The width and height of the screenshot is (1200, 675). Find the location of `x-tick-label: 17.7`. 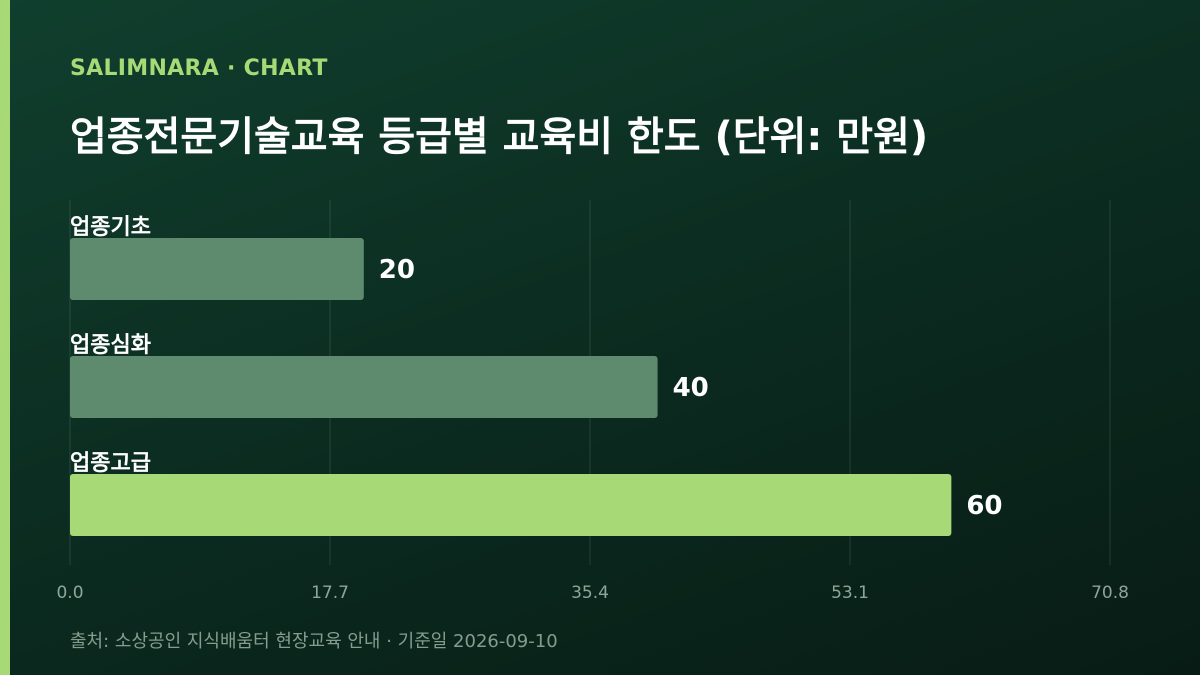

x-tick-label: 17.7 is located at coordinates (330, 593).